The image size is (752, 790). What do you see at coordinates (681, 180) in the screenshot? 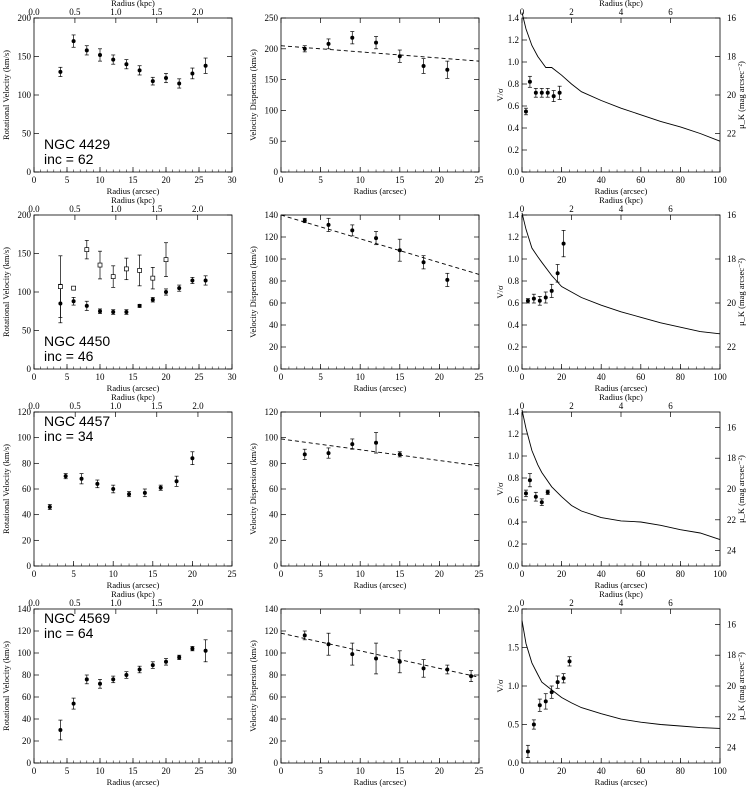
I see `x-tick-label: 80` at bounding box center [681, 180].